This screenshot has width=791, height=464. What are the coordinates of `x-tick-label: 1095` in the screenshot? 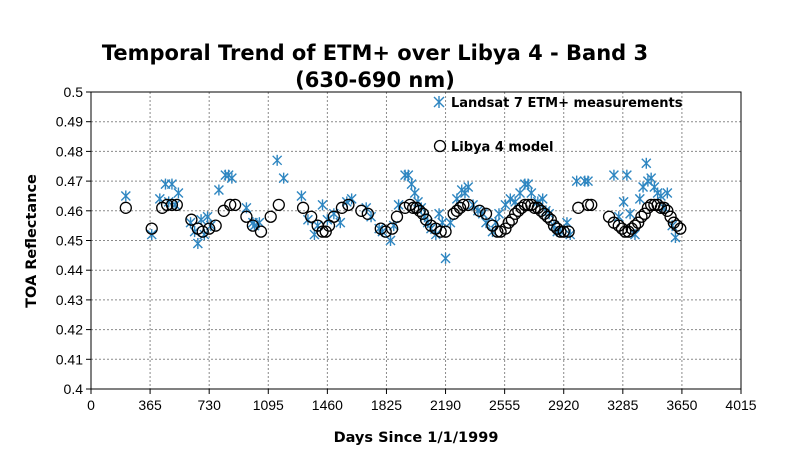 It's located at (268, 405).